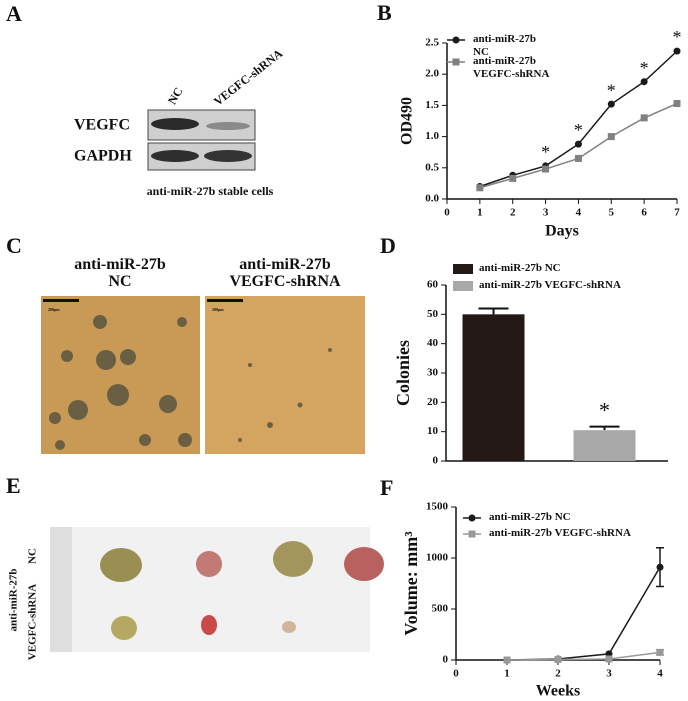  What do you see at coordinates (210, 191) in the screenshot?
I see `caption: anti-miR-27b stable cells` at bounding box center [210, 191].